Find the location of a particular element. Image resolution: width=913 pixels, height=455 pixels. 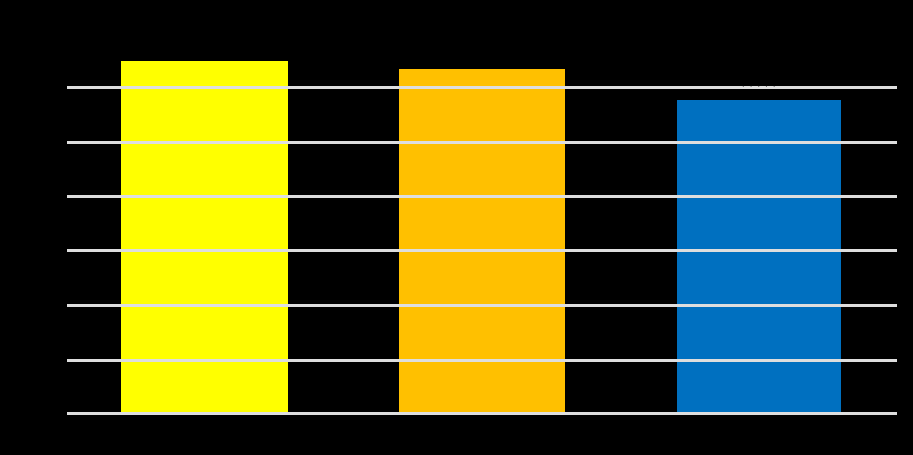

bar-series1-item2 is located at coordinates (482, 240).